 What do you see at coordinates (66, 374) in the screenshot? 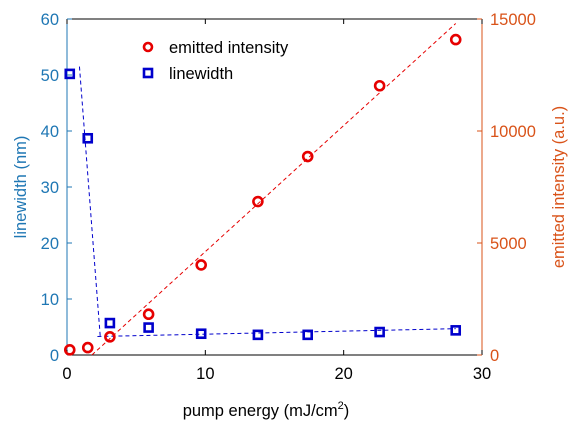
I see `x-tick-label: 0` at bounding box center [66, 374].